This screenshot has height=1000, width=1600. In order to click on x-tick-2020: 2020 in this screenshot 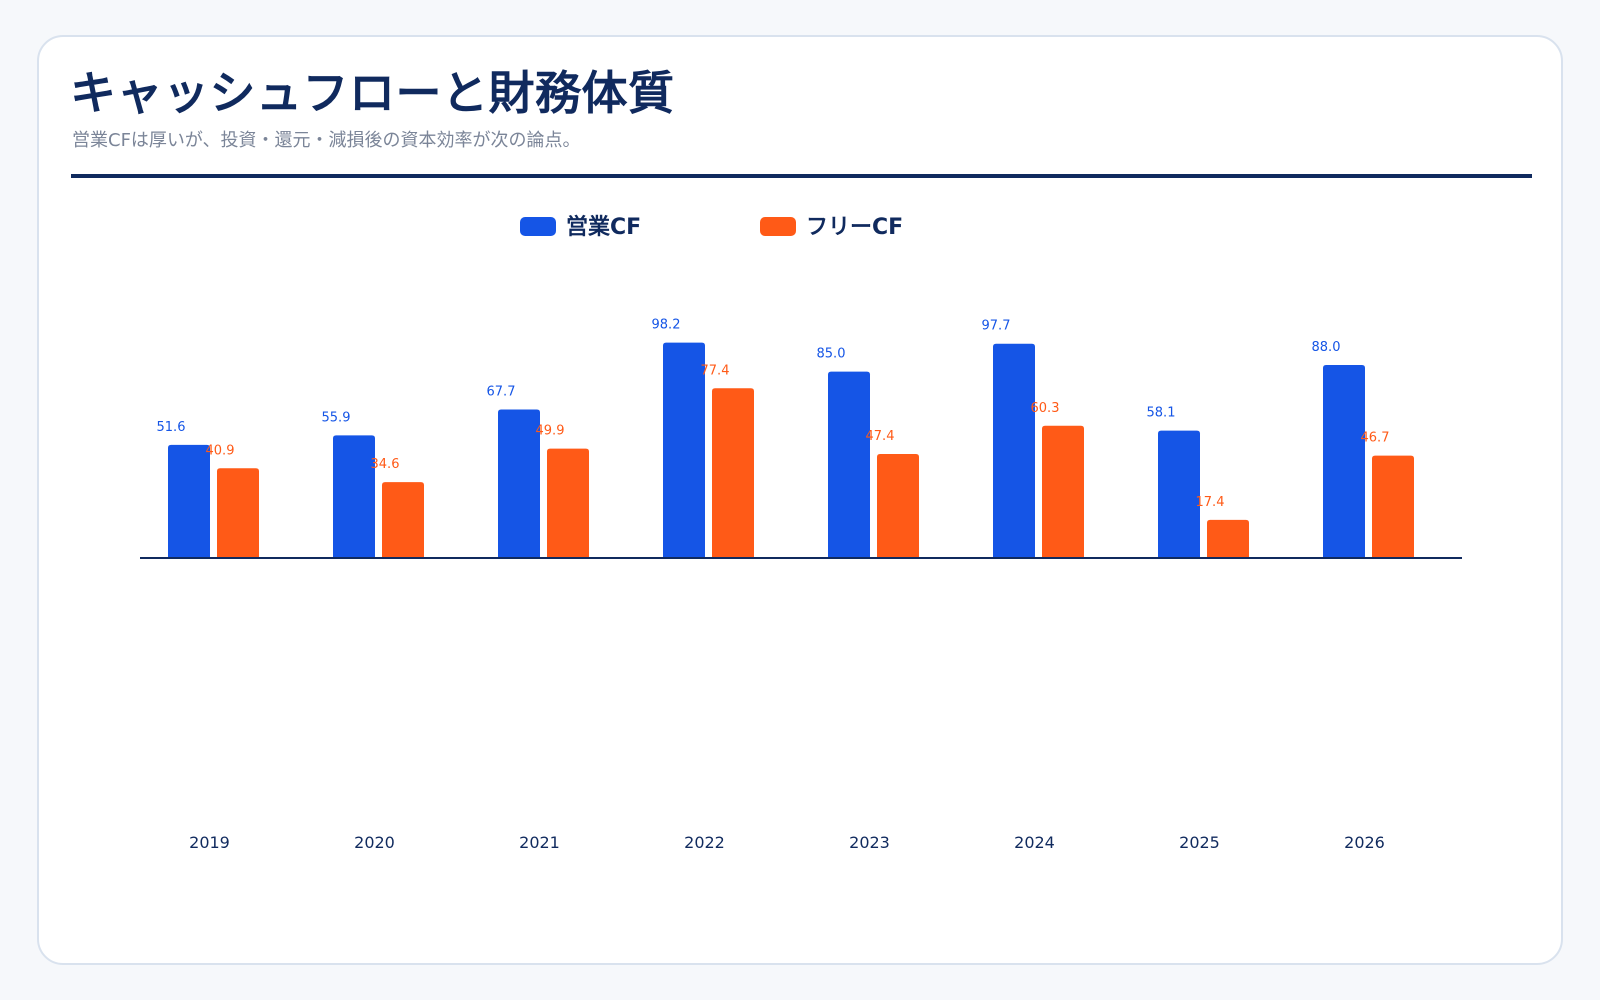, I will do `click(374, 842)`.